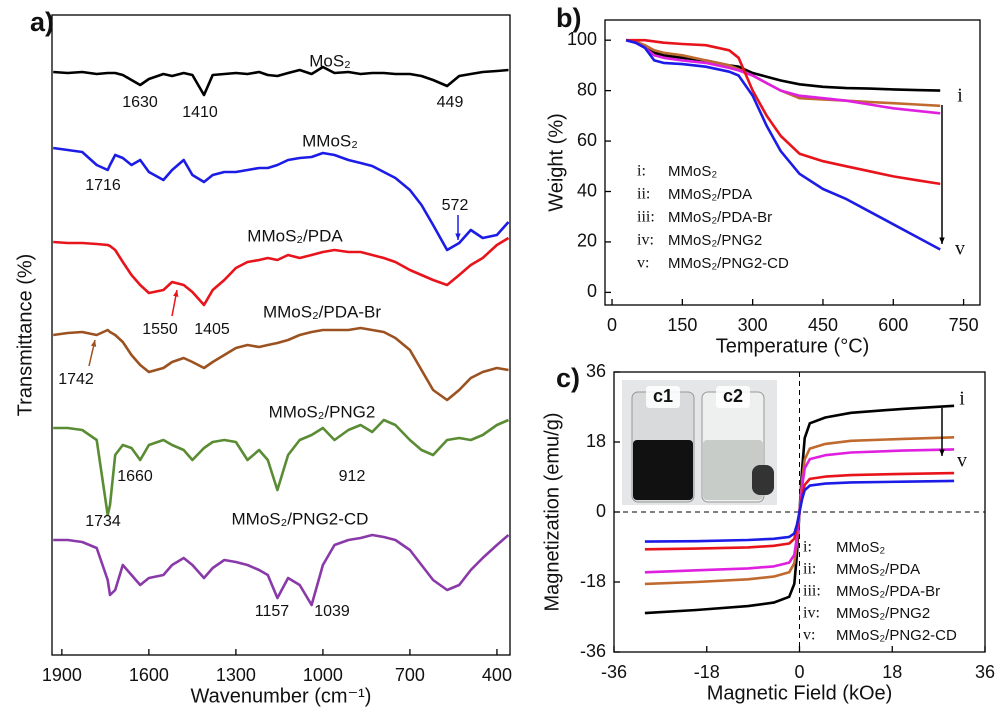 This screenshot has height=716, width=996. I want to click on y-tick-label: 60, so click(587, 140).